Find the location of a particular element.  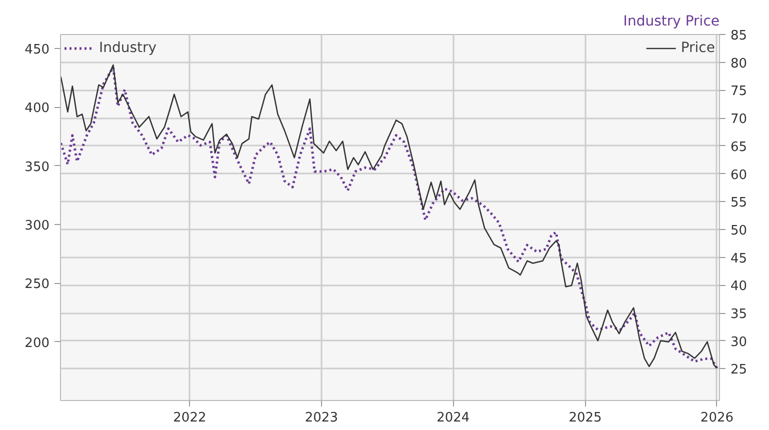

y-tick-label: 250 is located at coordinates (37, 284).